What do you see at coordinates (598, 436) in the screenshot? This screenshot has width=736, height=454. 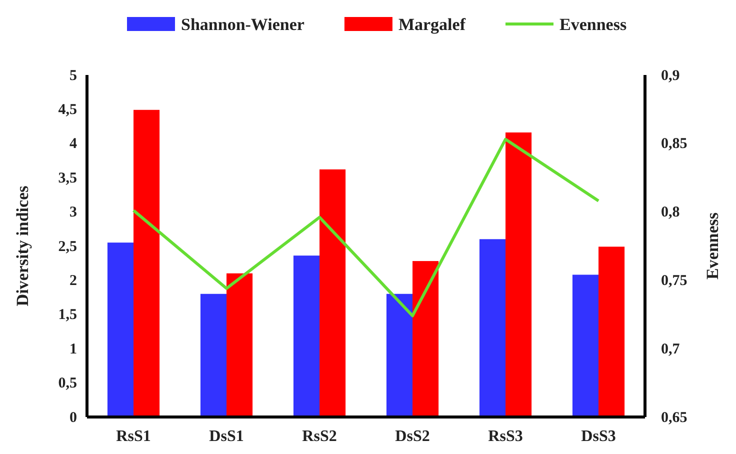 I see `x-tick-label: DsS3` at bounding box center [598, 436].